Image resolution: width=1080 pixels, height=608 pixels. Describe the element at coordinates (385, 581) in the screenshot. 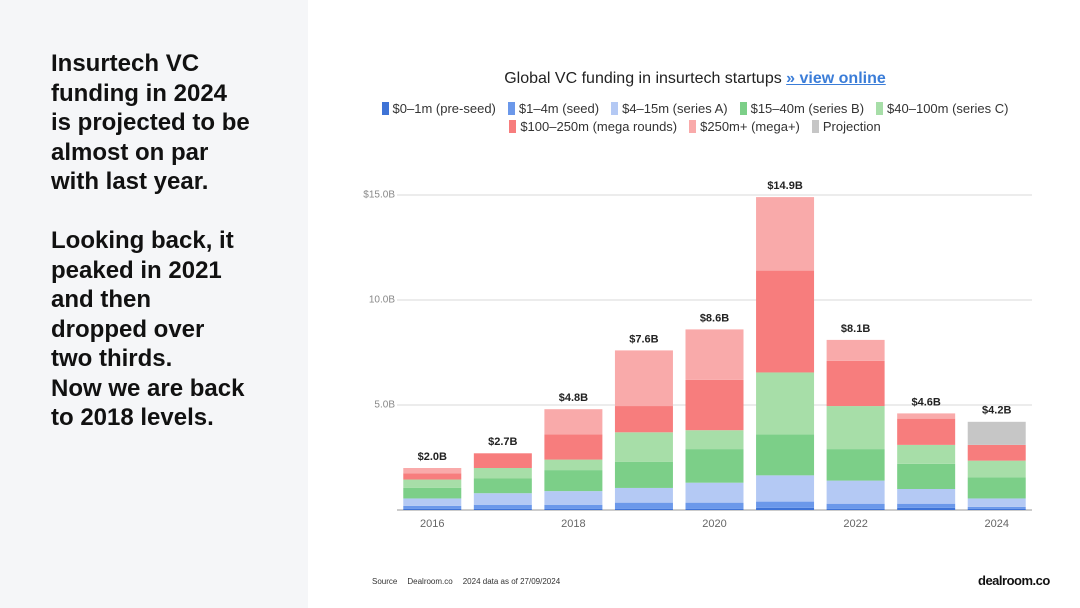

I see `source-label: Source` at that location.